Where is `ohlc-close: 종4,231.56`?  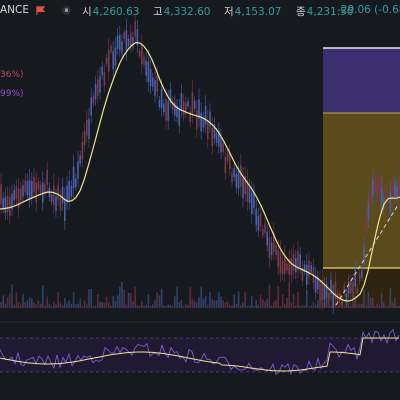 ohlc-close: 종4,231.56 is located at coordinates (325, 12).